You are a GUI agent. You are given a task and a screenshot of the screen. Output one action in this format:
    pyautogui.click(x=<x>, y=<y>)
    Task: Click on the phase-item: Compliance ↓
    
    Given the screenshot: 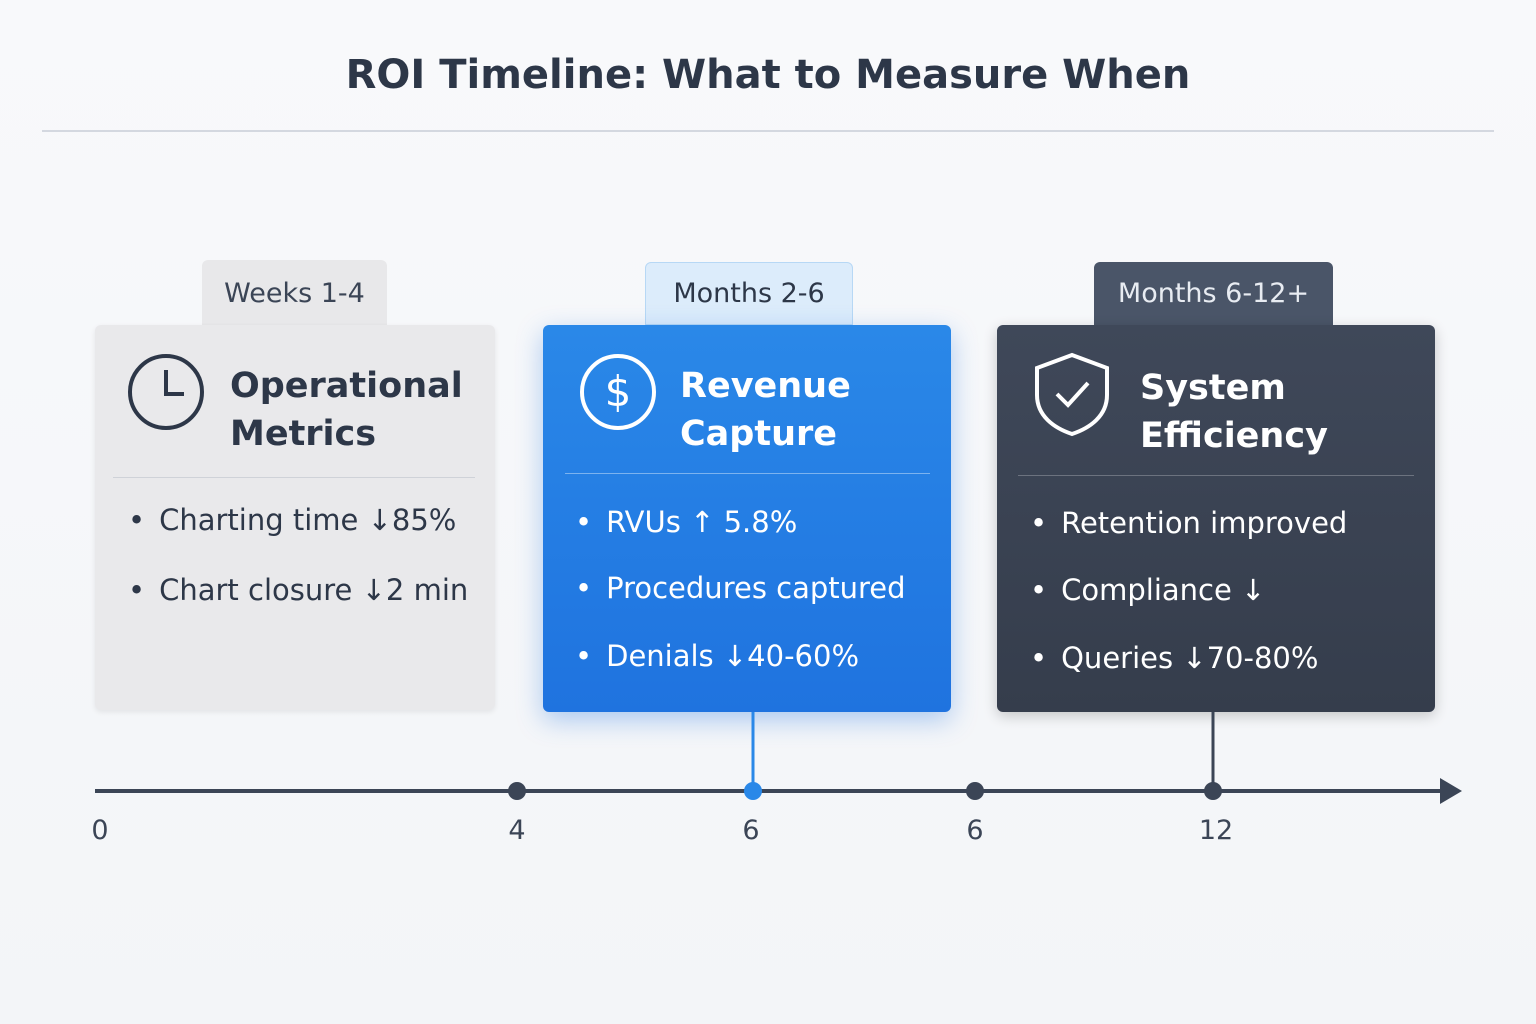 What is the action you would take?
    pyautogui.click(x=1147, y=590)
    